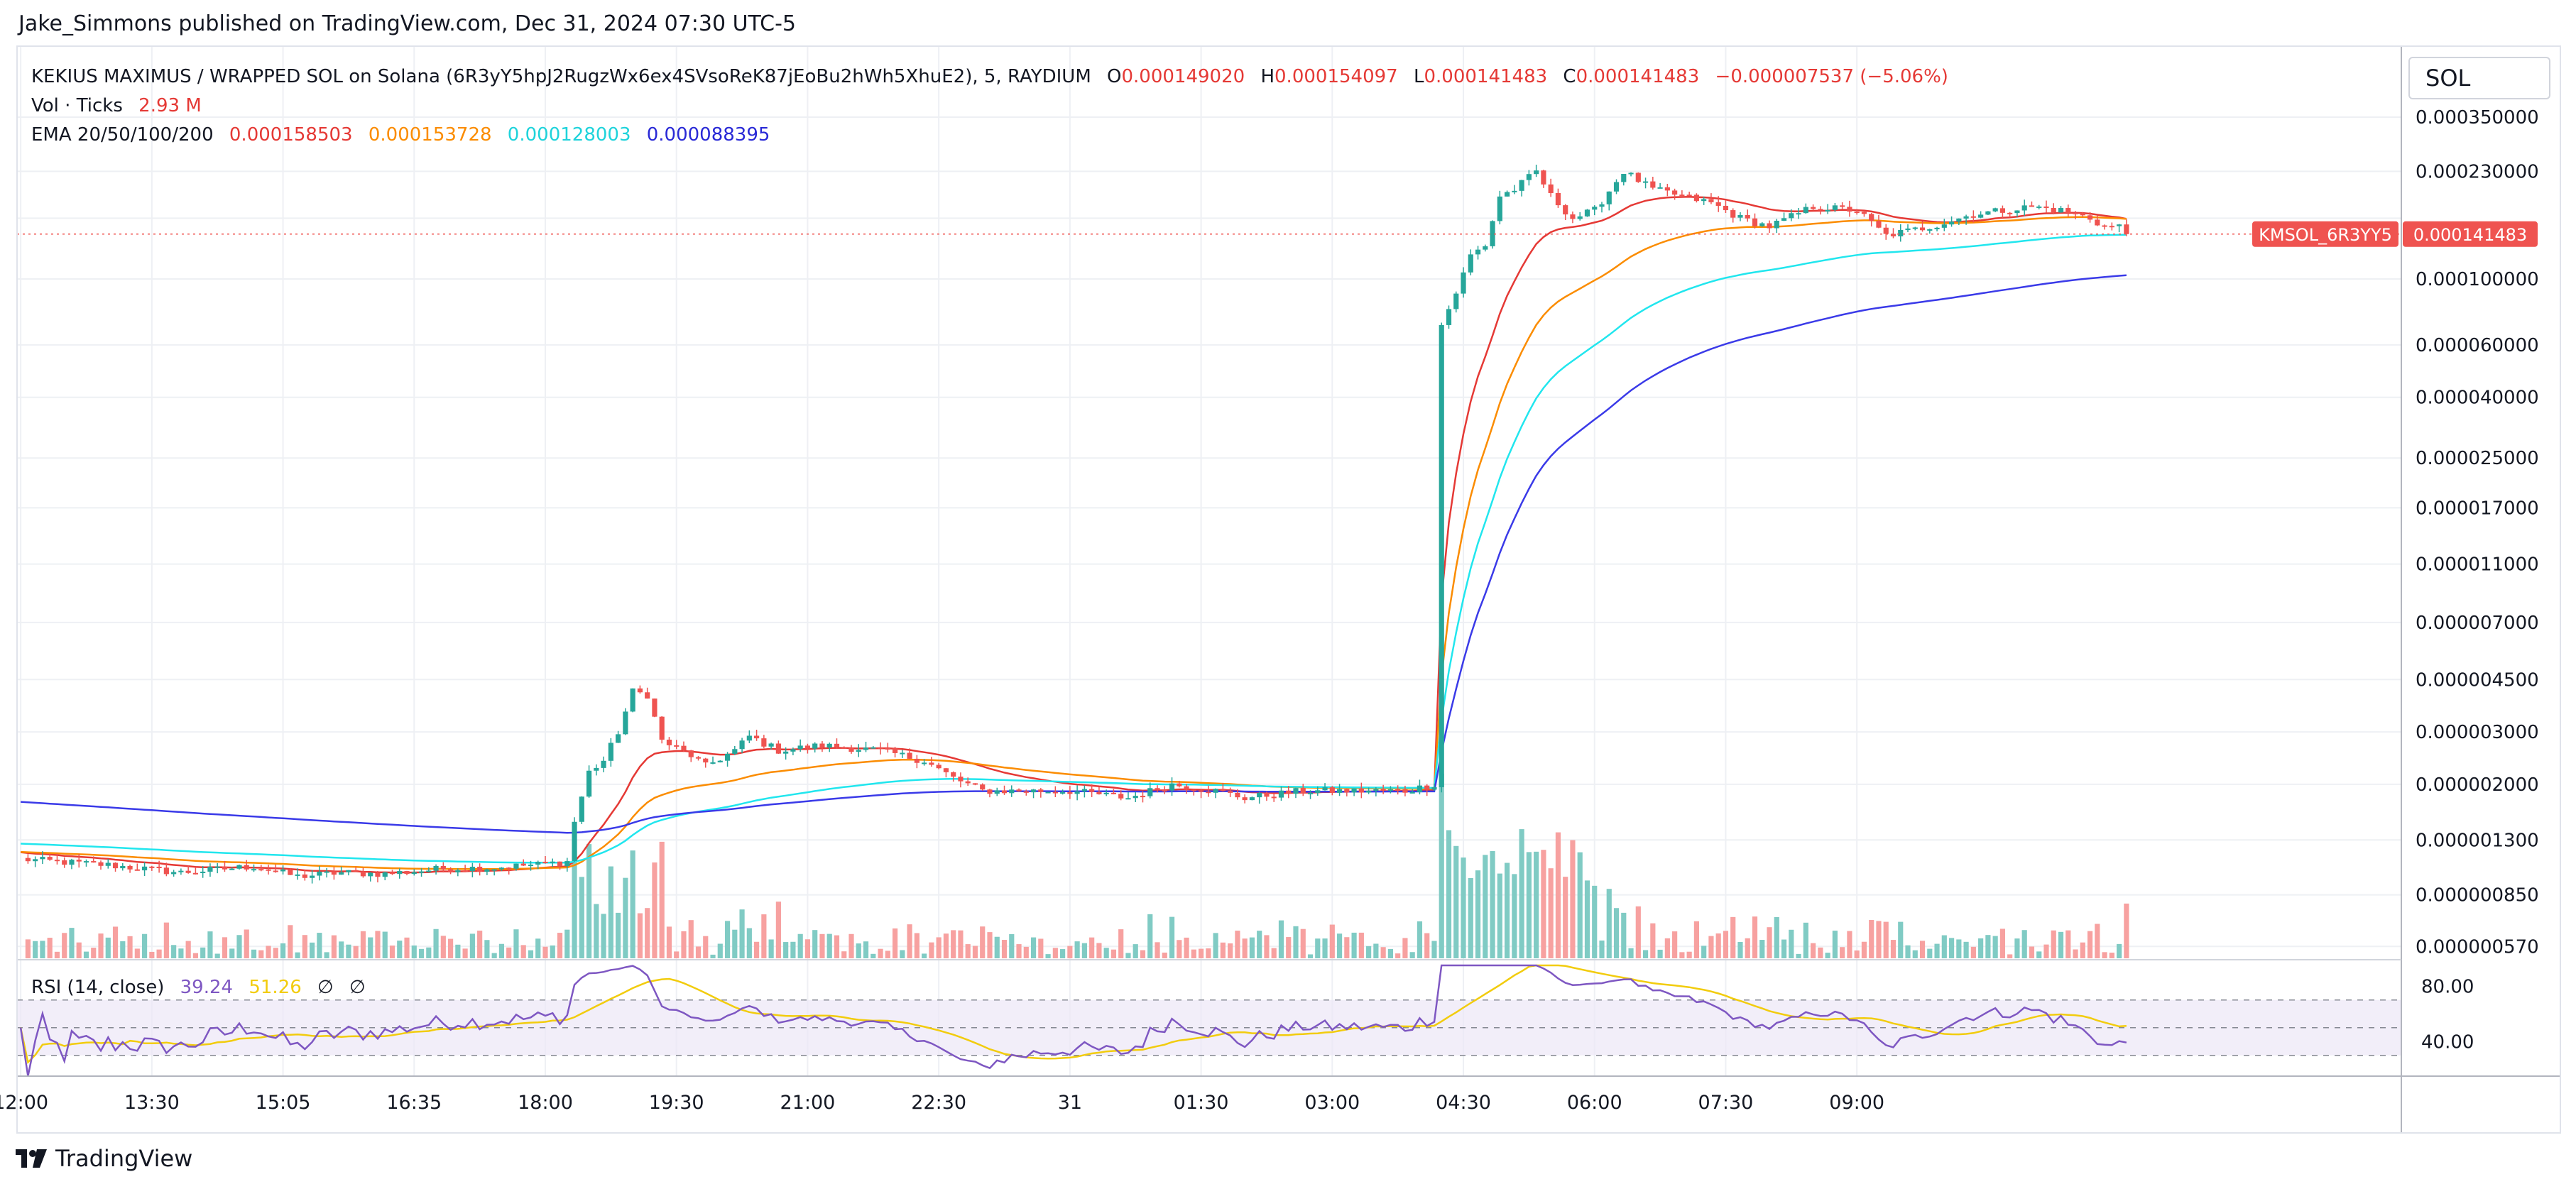  I want to click on tradingview-logo: TradingView, so click(104, 1158).